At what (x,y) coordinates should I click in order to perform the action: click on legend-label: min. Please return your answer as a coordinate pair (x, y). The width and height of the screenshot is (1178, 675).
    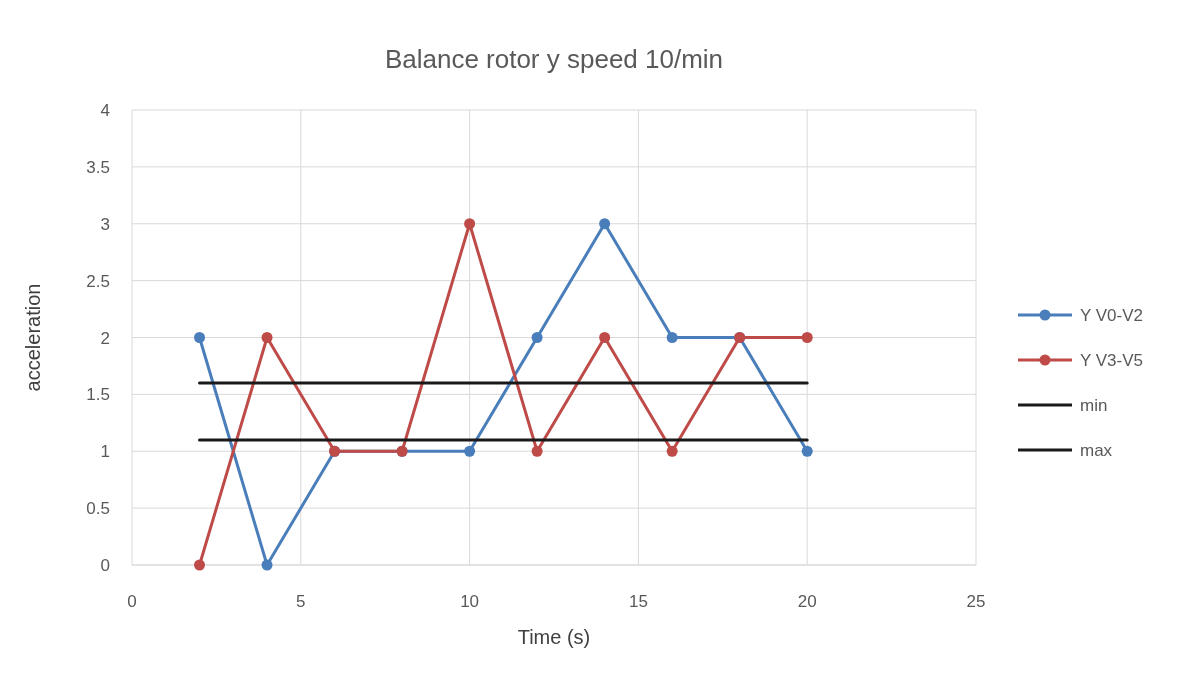
    Looking at the image, I should click on (1094, 405).